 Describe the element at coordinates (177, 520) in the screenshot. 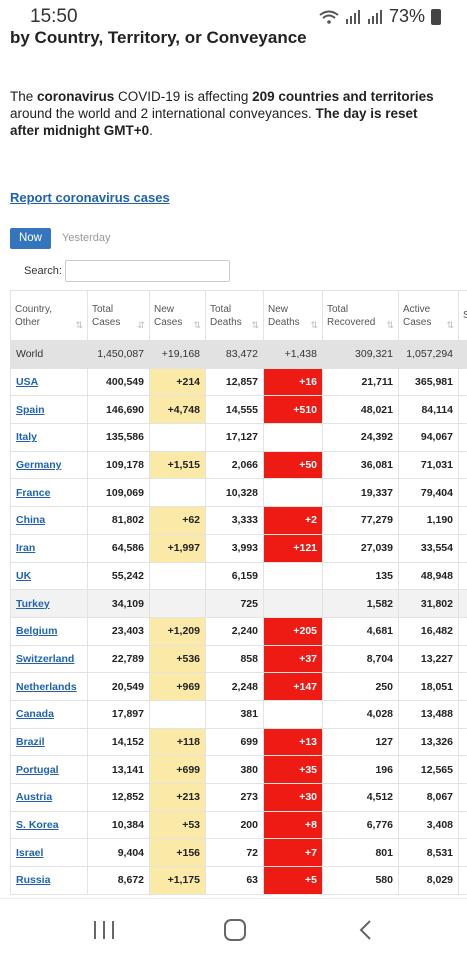

I see `cell-new-cases: +62` at that location.